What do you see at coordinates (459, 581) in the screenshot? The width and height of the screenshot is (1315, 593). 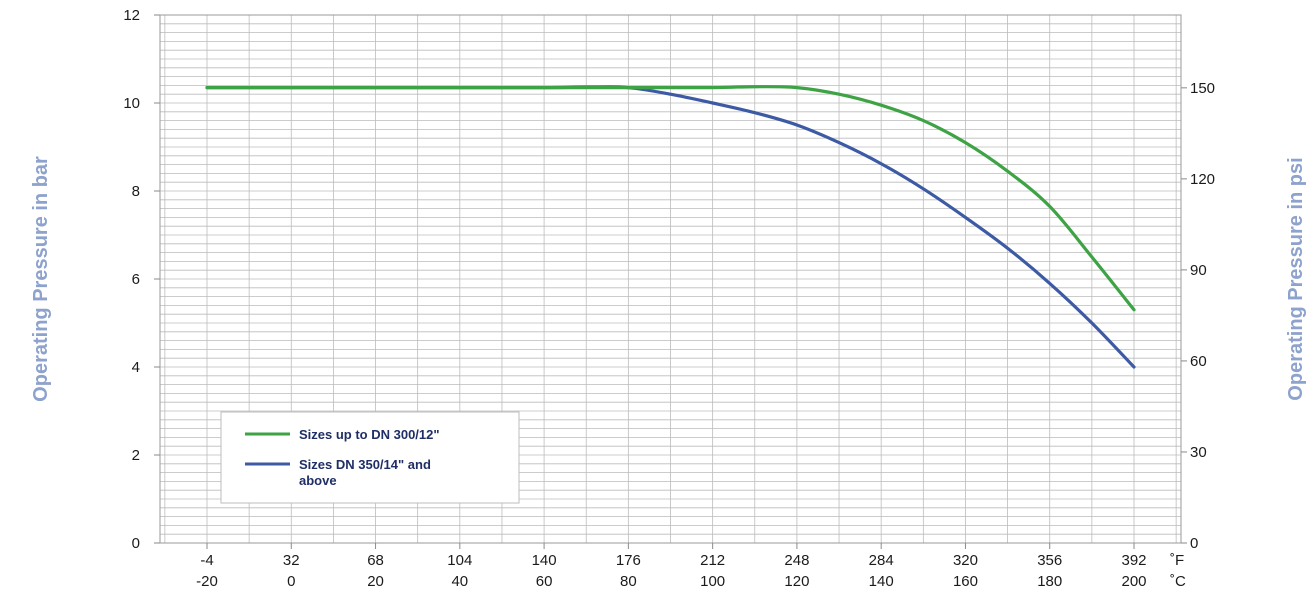 I see `x-tick-label-celsius: 40` at bounding box center [459, 581].